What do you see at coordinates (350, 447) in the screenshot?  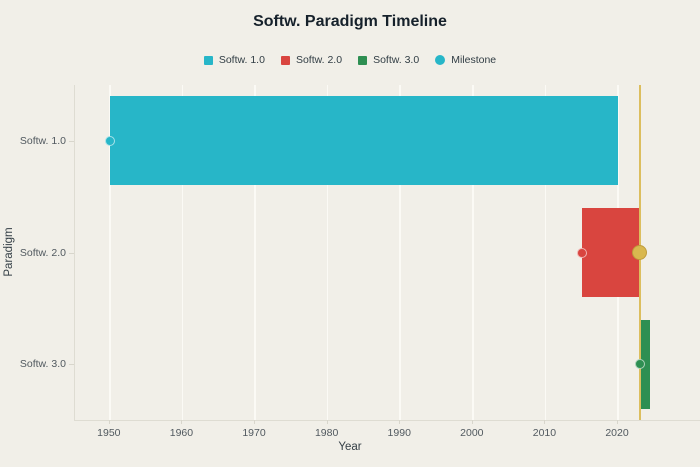 I see `x-axis-title: Year` at bounding box center [350, 447].